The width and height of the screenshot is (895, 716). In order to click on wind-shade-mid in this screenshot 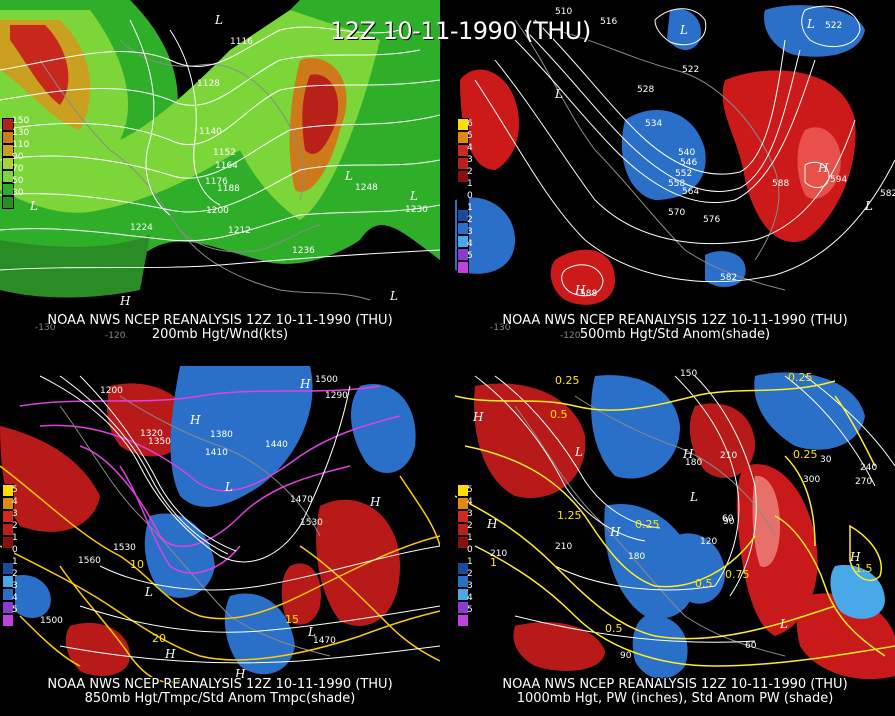, I will do `click(190, 115)`.